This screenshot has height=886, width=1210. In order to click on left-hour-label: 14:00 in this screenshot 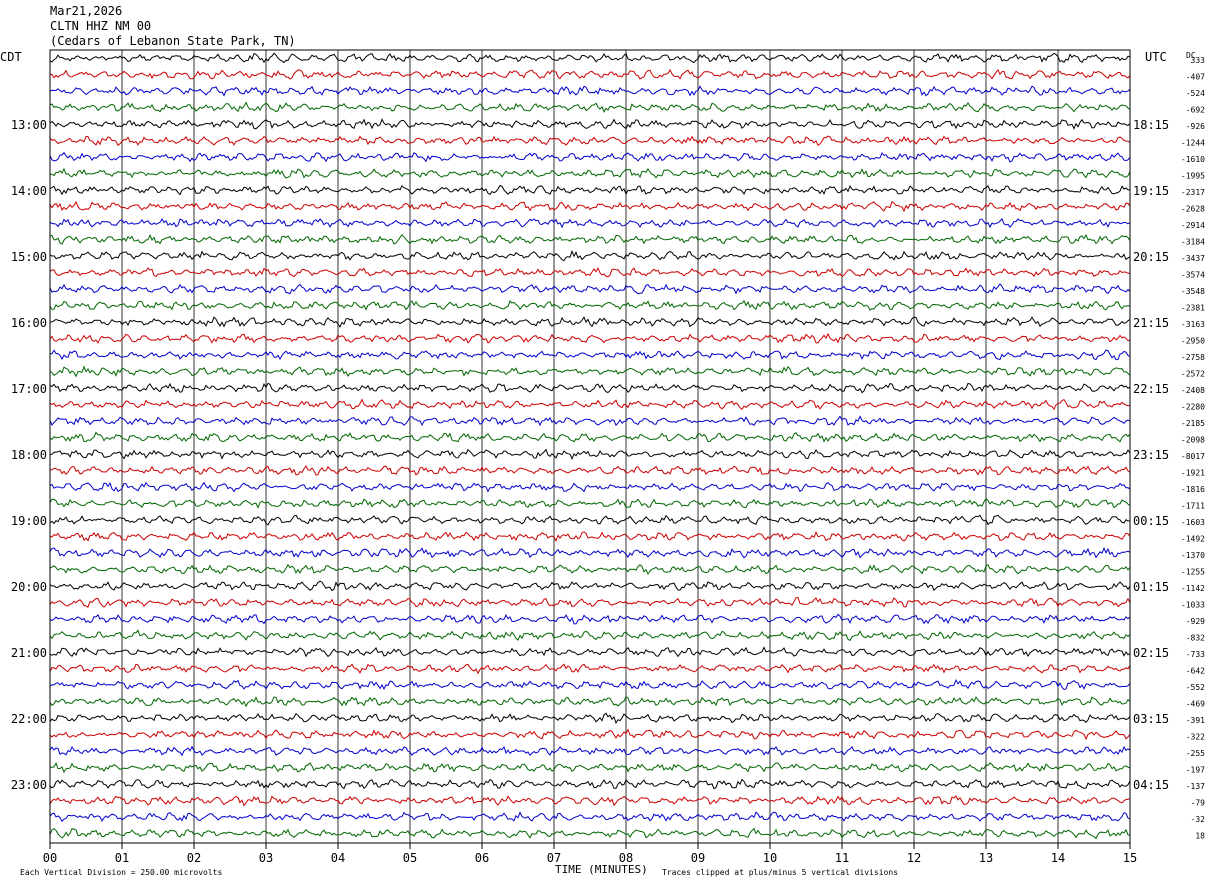, I will do `click(29, 191)`.